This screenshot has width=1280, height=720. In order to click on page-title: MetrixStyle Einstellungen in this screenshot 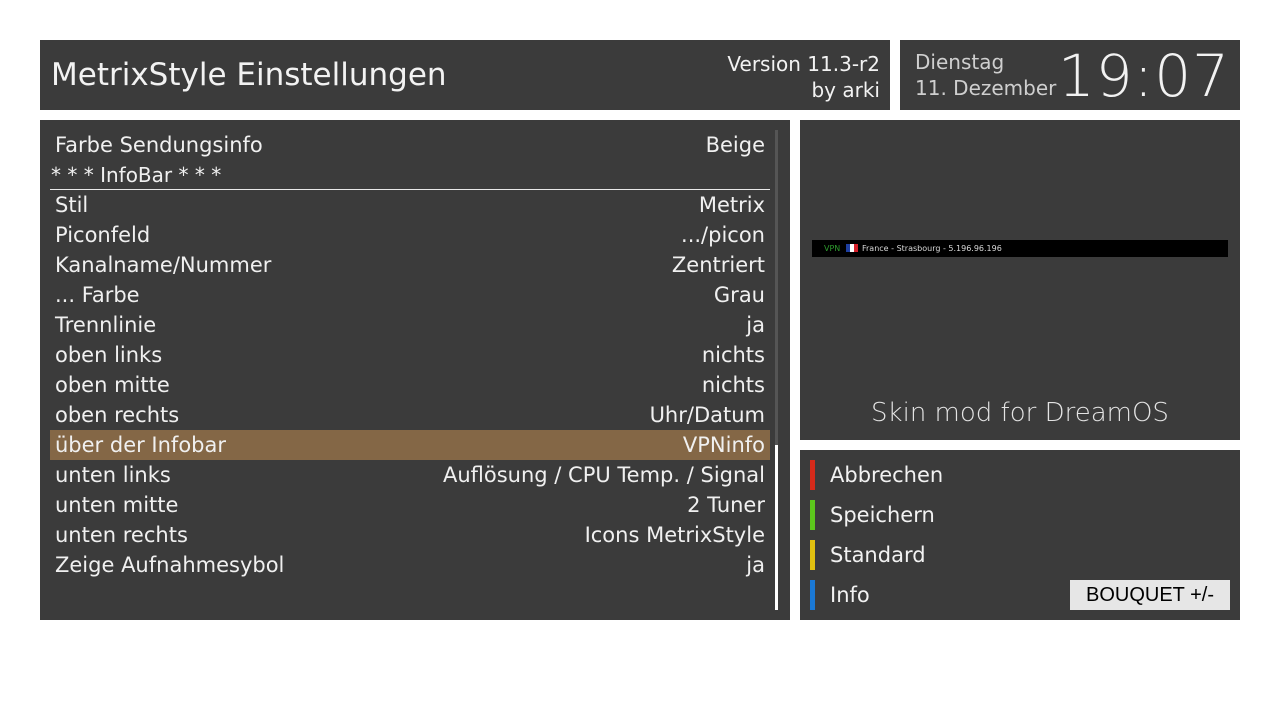, I will do `click(249, 75)`.